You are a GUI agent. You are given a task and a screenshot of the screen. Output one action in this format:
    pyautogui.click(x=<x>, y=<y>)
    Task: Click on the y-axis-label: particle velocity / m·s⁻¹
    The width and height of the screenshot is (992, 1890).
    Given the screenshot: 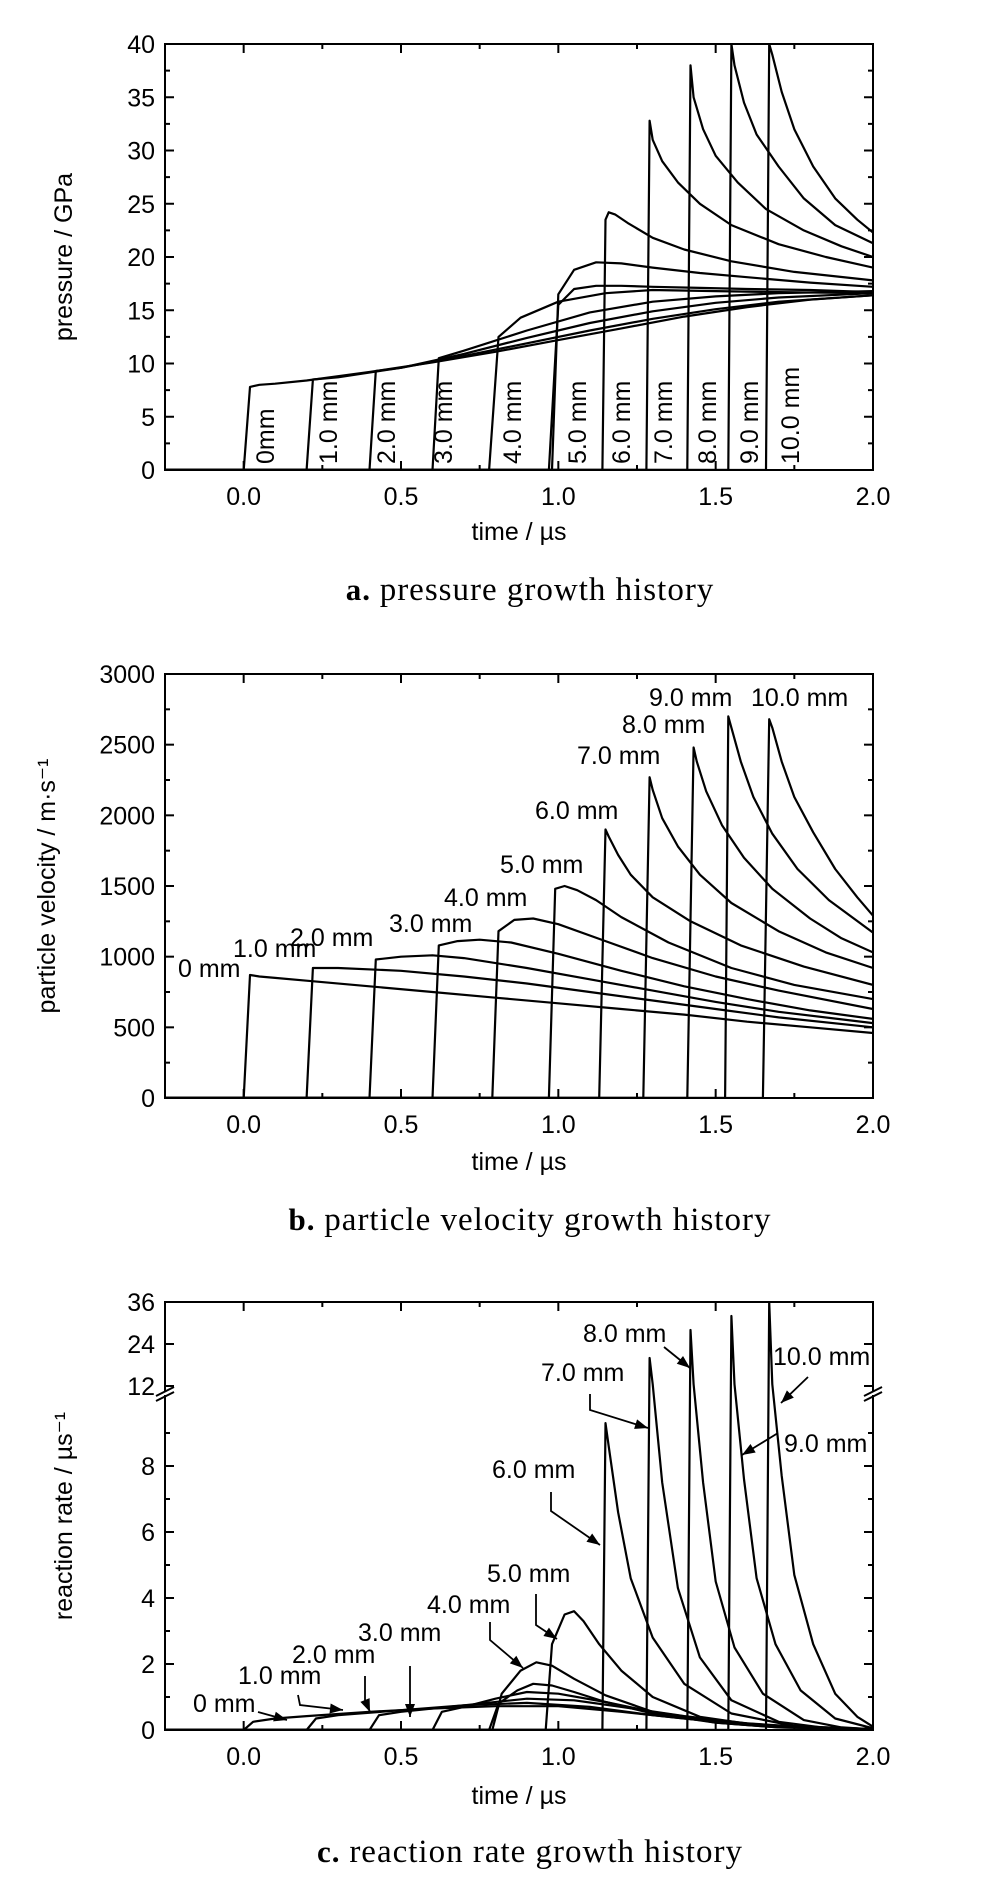 What is the action you would take?
    pyautogui.click(x=47, y=886)
    